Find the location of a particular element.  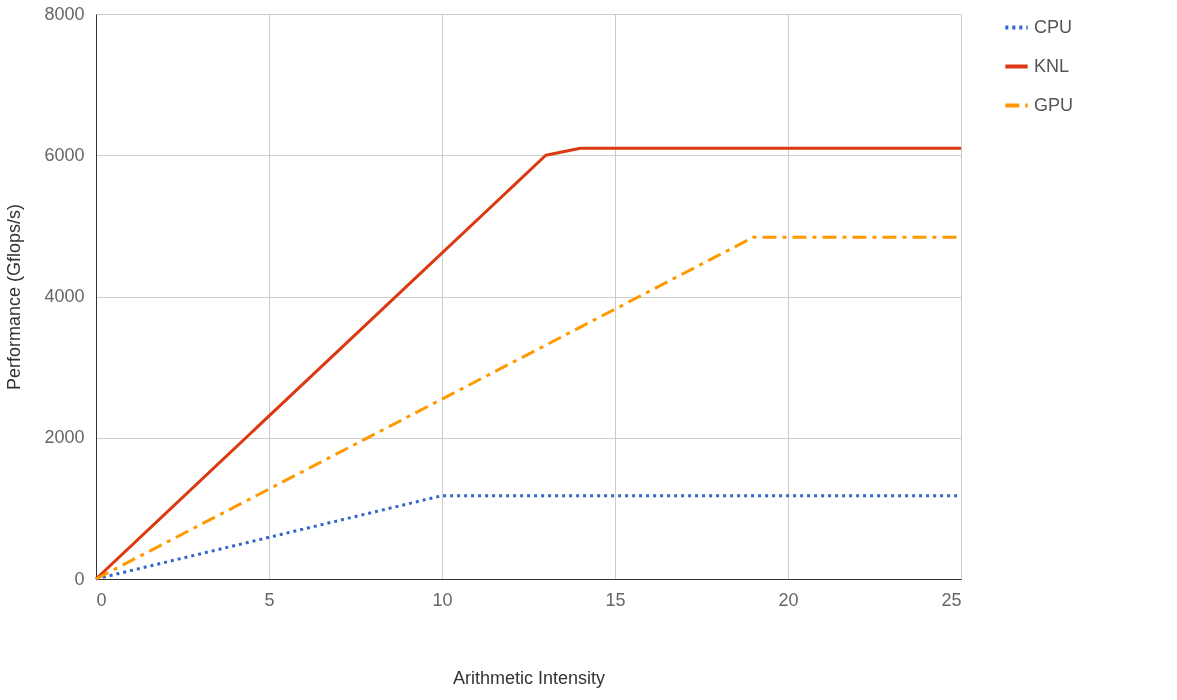

x-tick-label: 20 is located at coordinates (788, 599).